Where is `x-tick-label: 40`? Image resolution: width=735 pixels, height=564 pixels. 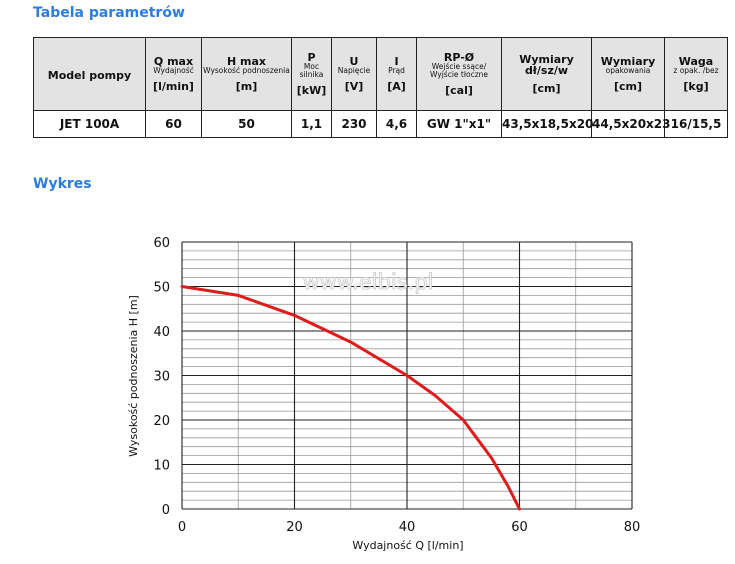 x-tick-label: 40 is located at coordinates (407, 527).